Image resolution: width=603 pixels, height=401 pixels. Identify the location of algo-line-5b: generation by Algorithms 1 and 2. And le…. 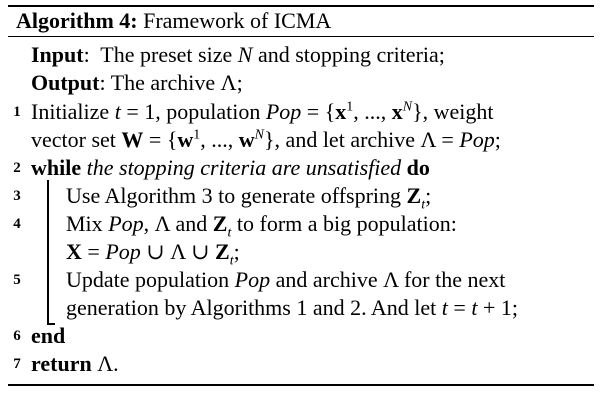
(292, 307).